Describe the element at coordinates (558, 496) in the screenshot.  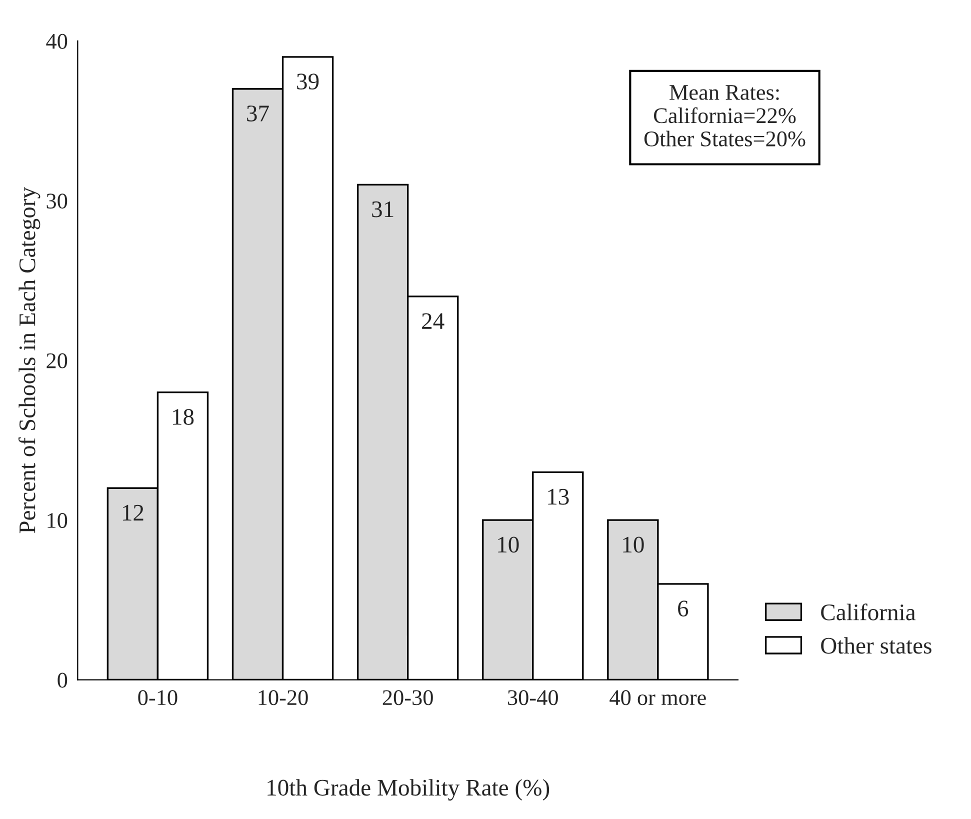
I see `data-label: 13` at that location.